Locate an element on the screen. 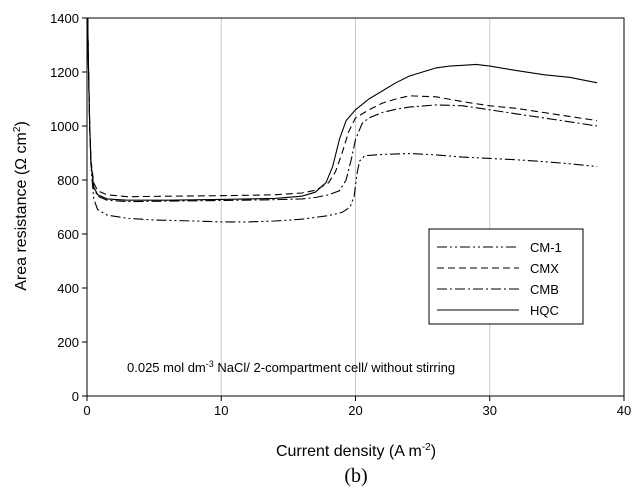 Image resolution: width=634 pixels, height=489 pixels. legend: CM-1 CMX CMB HQC is located at coordinates (506, 276).